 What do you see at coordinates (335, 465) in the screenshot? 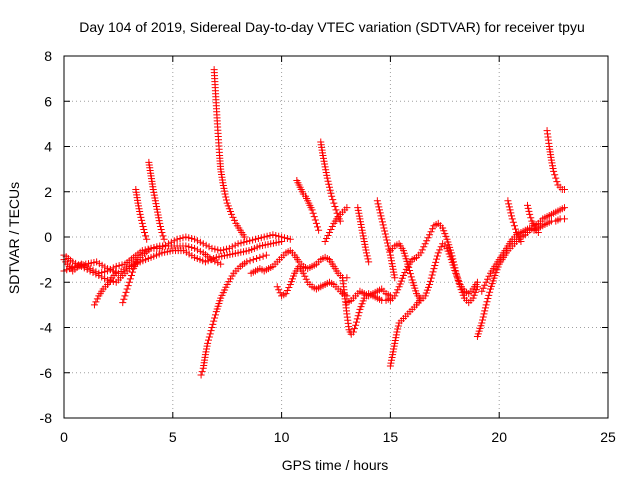
I see `x-axis-label: GPS time / hours` at bounding box center [335, 465].